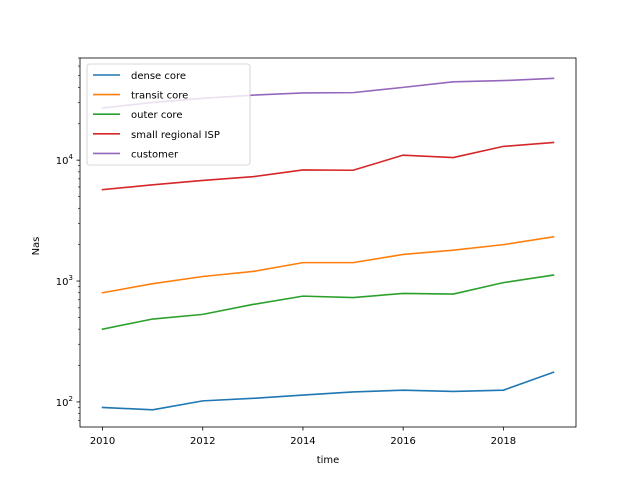  Describe the element at coordinates (158, 76) in the screenshot. I see `legend-label: dense core` at that location.